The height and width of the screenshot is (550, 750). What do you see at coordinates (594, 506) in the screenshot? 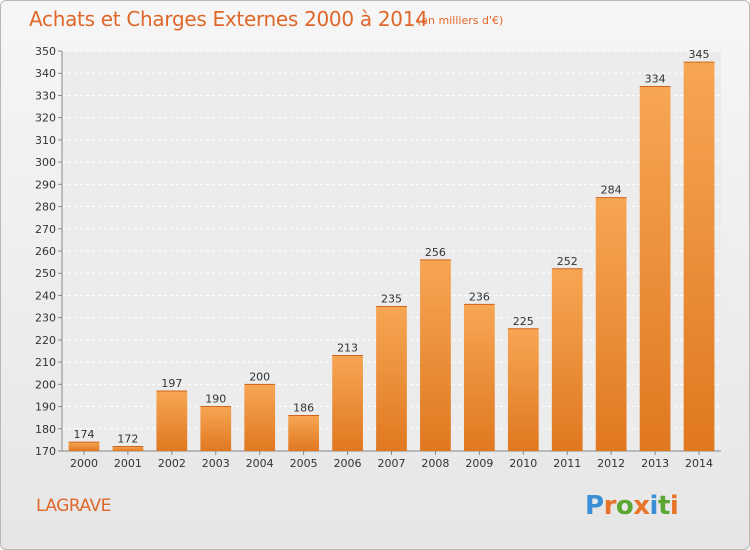
I see `logo-letter: P` at bounding box center [594, 506].